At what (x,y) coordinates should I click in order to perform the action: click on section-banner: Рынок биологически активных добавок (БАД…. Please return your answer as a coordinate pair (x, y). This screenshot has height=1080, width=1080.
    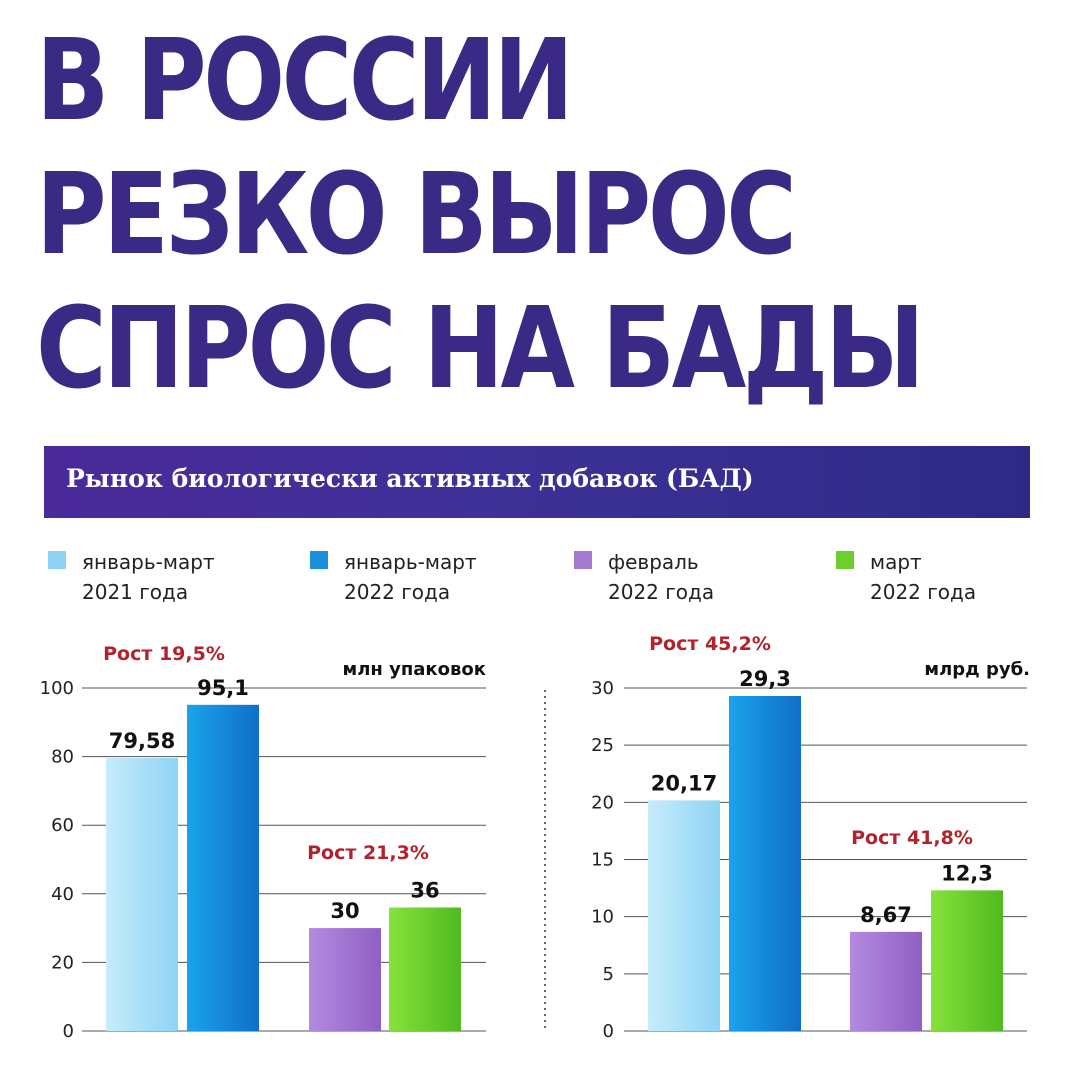
    Looking at the image, I should click on (537, 482).